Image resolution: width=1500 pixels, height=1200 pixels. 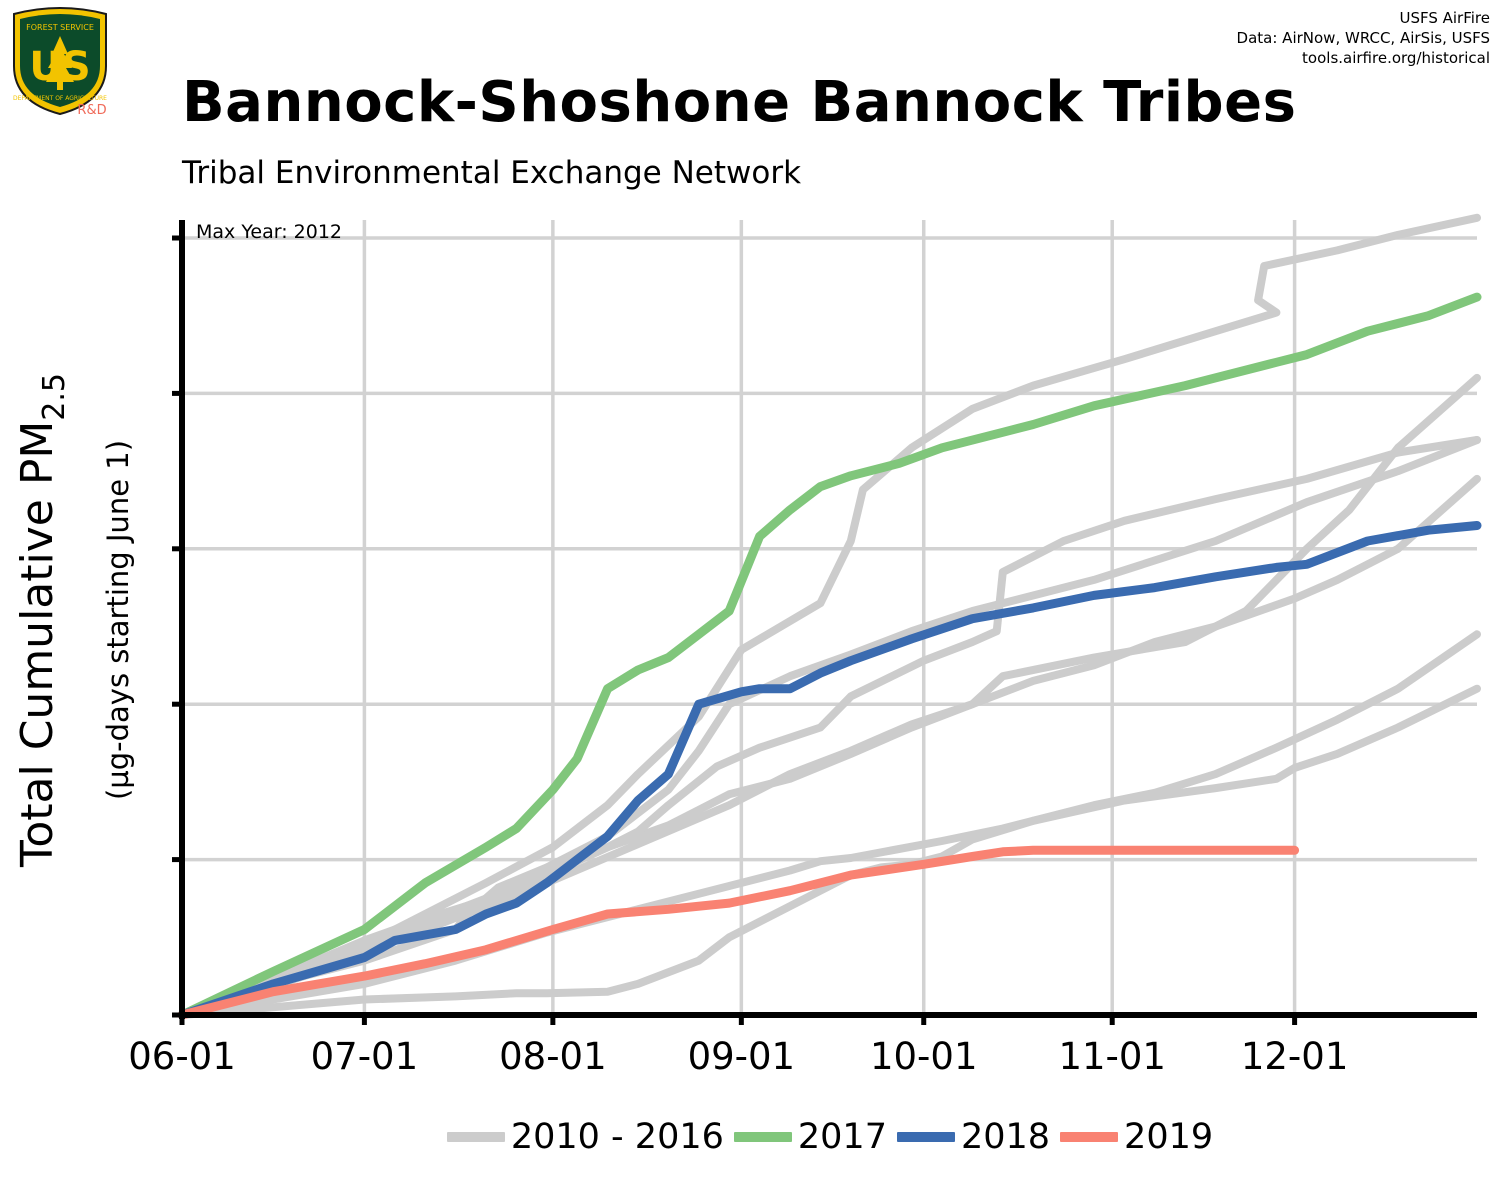 What do you see at coordinates (1396, 58) in the screenshot?
I see `attribution-line: tools.airfire.org/historical` at bounding box center [1396, 58].